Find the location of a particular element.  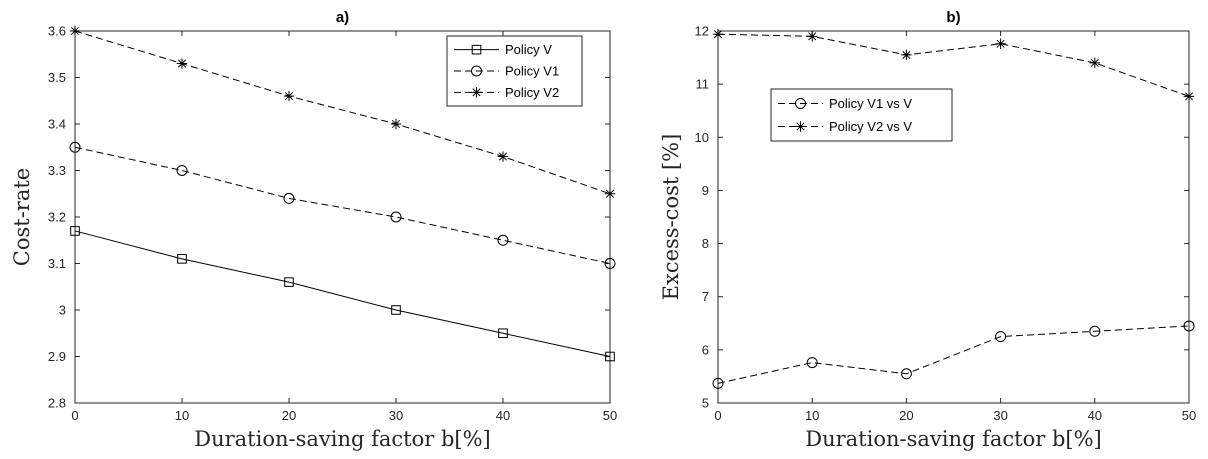

y-tick-label: 5 is located at coordinates (705, 403).